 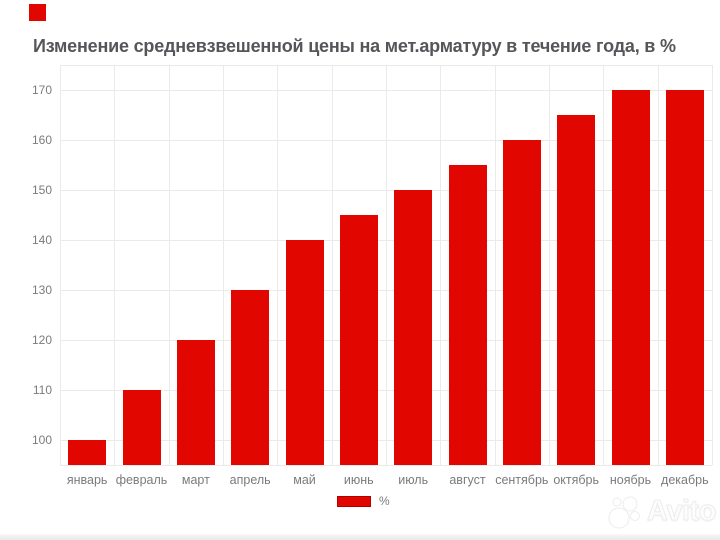 I want to click on bar-октябрь, so click(x=576, y=290).